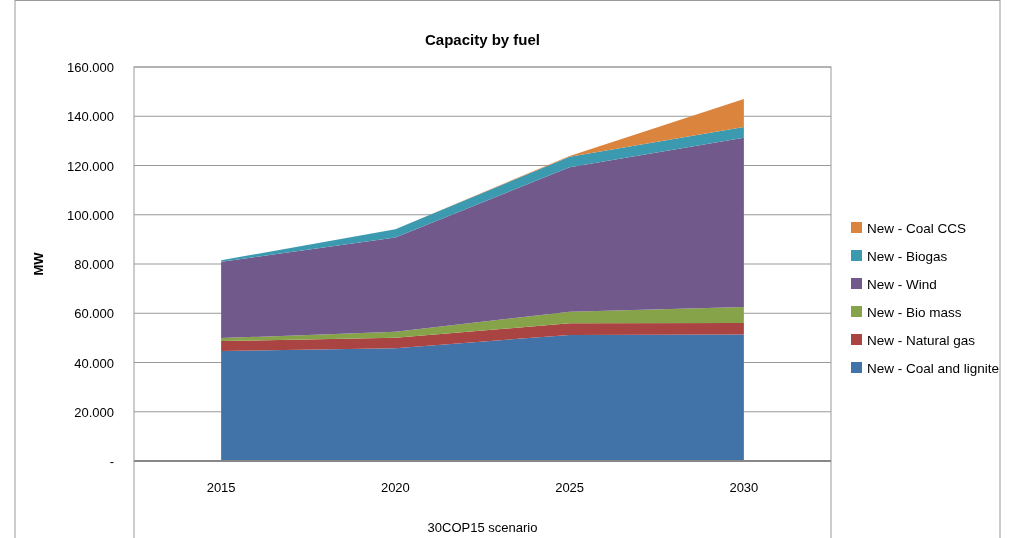 The width and height of the screenshot is (1014, 538). I want to click on x-axis-title: 30COP15 scenario, so click(482, 527).